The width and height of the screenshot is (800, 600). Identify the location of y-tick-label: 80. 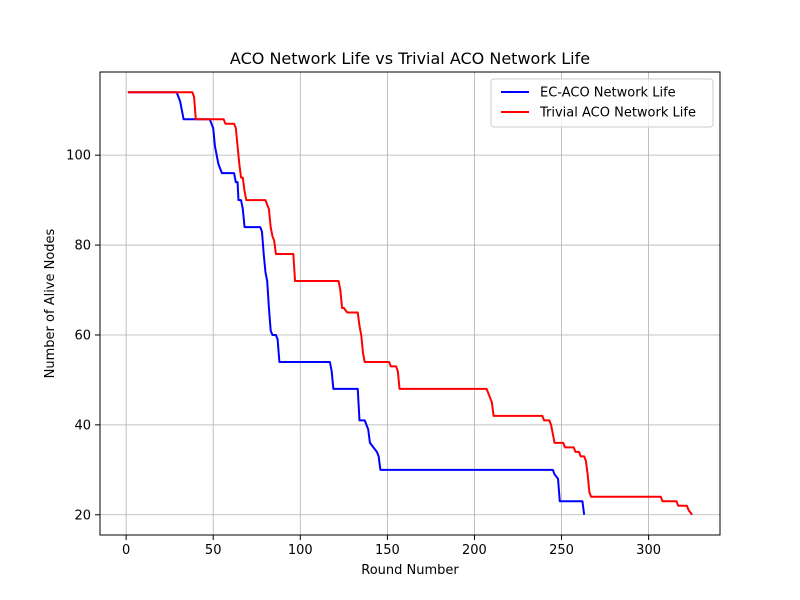
(82, 246).